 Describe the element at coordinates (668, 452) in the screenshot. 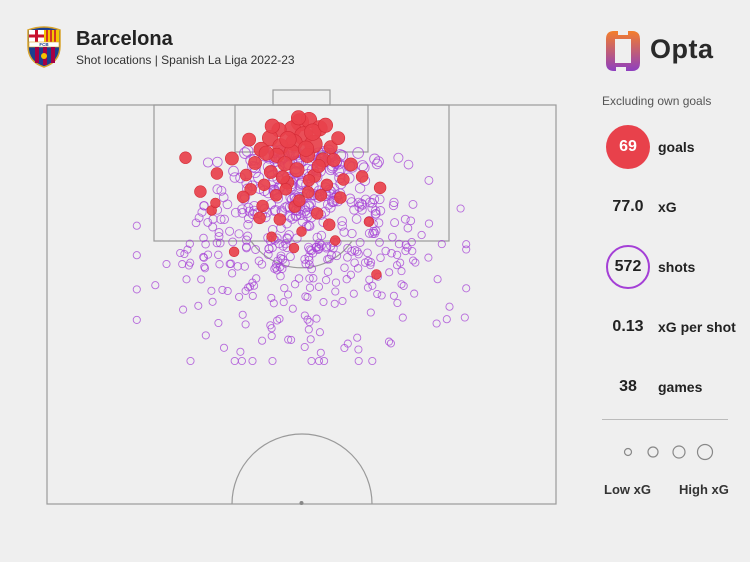

I see `xg-size-legend` at that location.